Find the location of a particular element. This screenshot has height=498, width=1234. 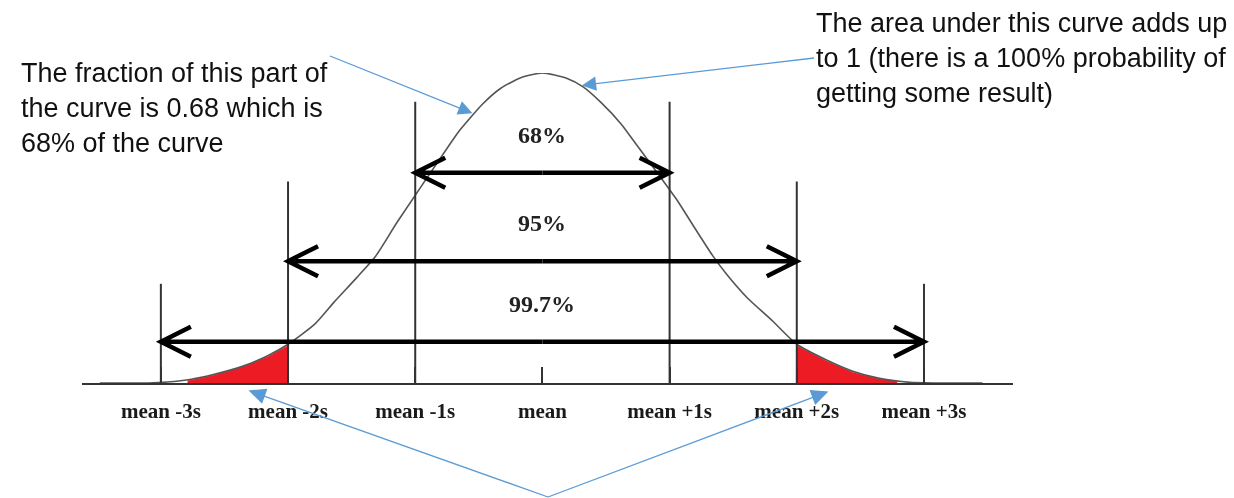

x-tick-label: mean +3s is located at coordinates (924, 410).